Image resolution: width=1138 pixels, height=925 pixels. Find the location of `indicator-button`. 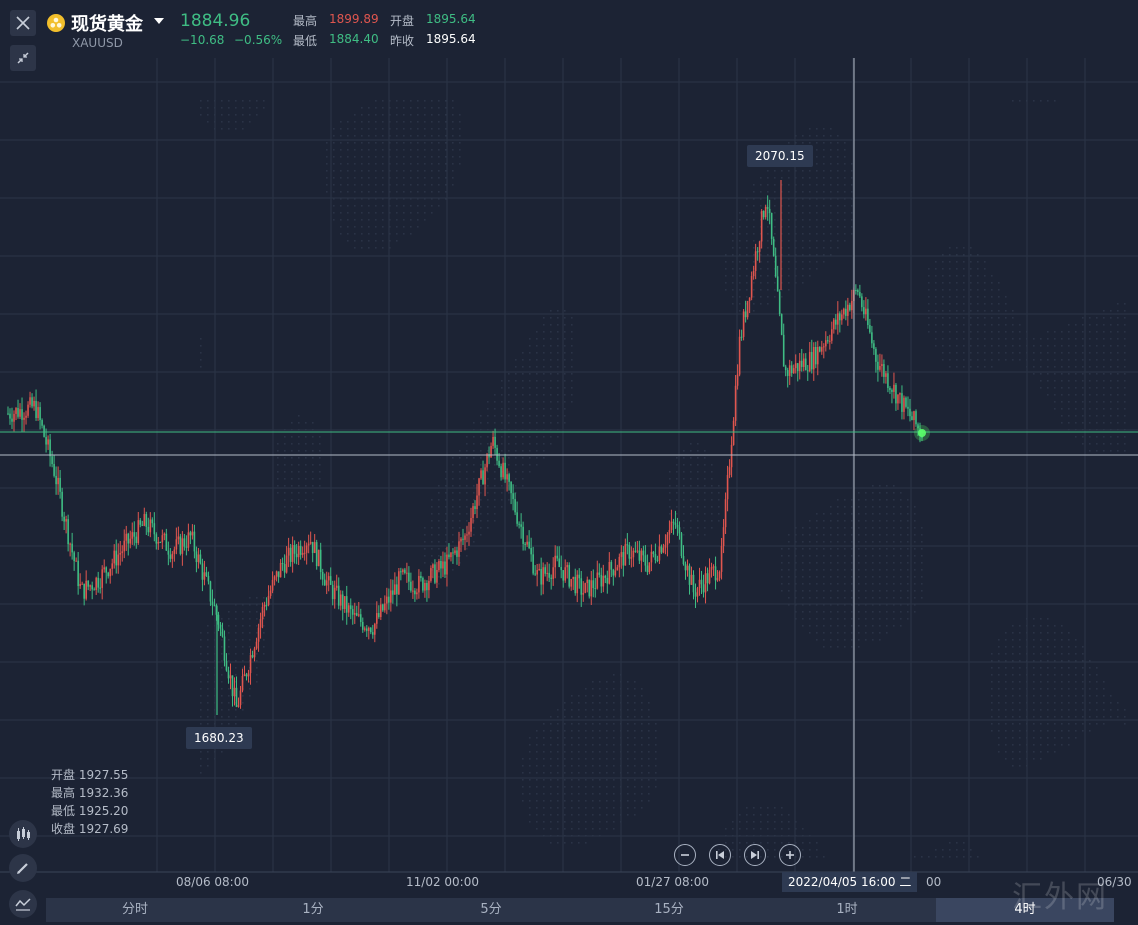

indicator-button is located at coordinates (23, 904).